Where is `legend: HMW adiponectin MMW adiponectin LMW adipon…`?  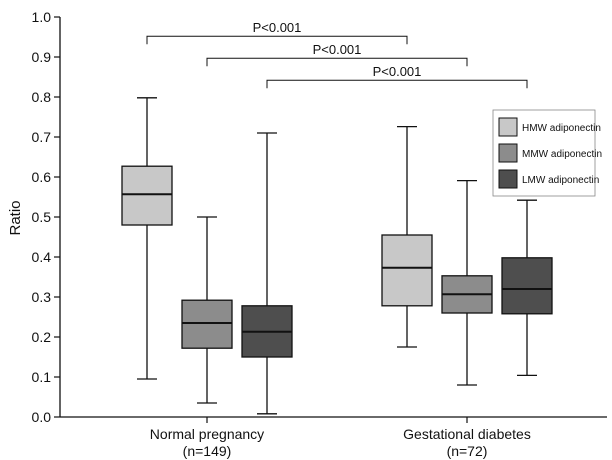
legend: HMW adiponectin MMW adiponectin LMW adipon… is located at coordinates (547, 153).